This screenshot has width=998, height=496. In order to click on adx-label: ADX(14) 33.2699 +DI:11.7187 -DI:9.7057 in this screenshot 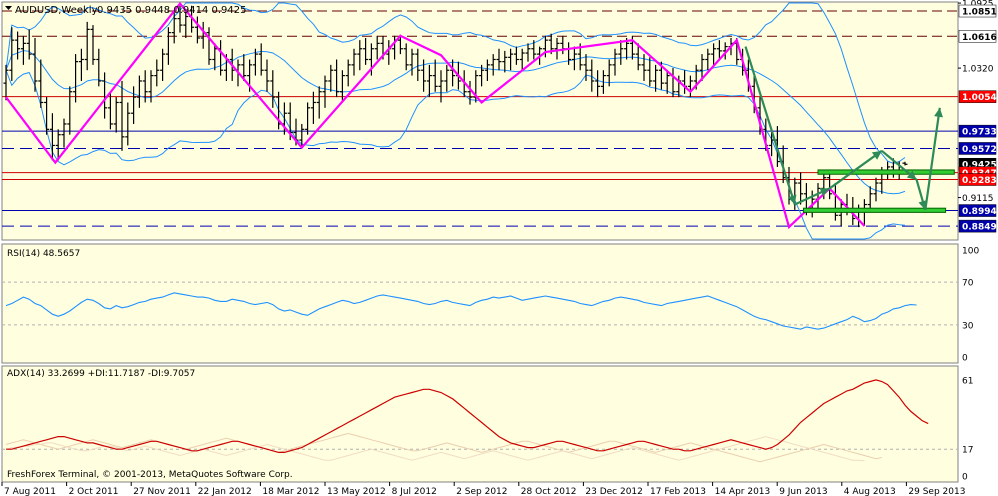, I will do `click(101, 374)`.